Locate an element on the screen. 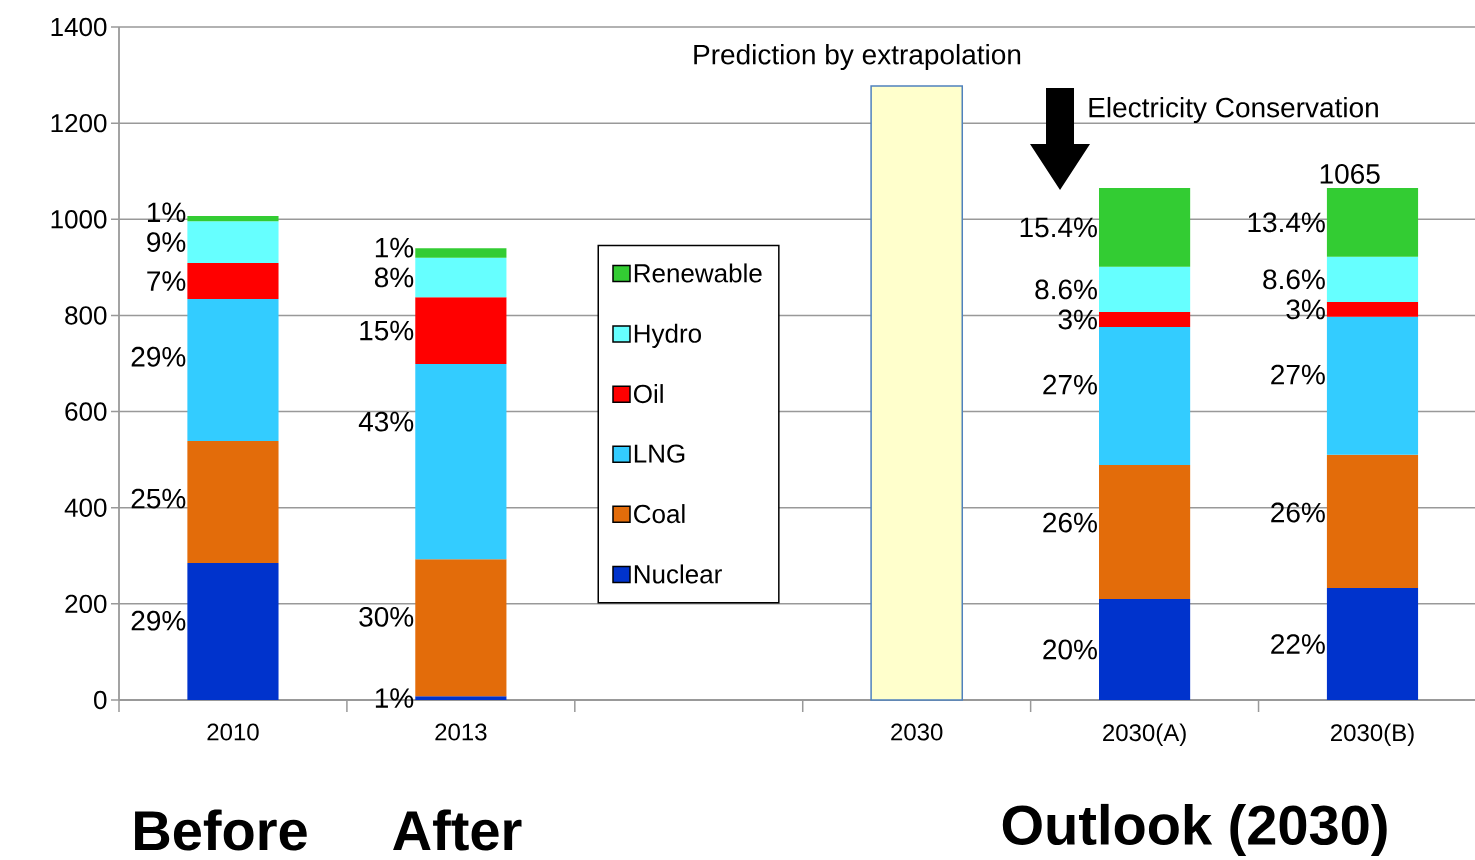 The image size is (1475, 860). y-tick-label: 1000 is located at coordinates (79, 219).